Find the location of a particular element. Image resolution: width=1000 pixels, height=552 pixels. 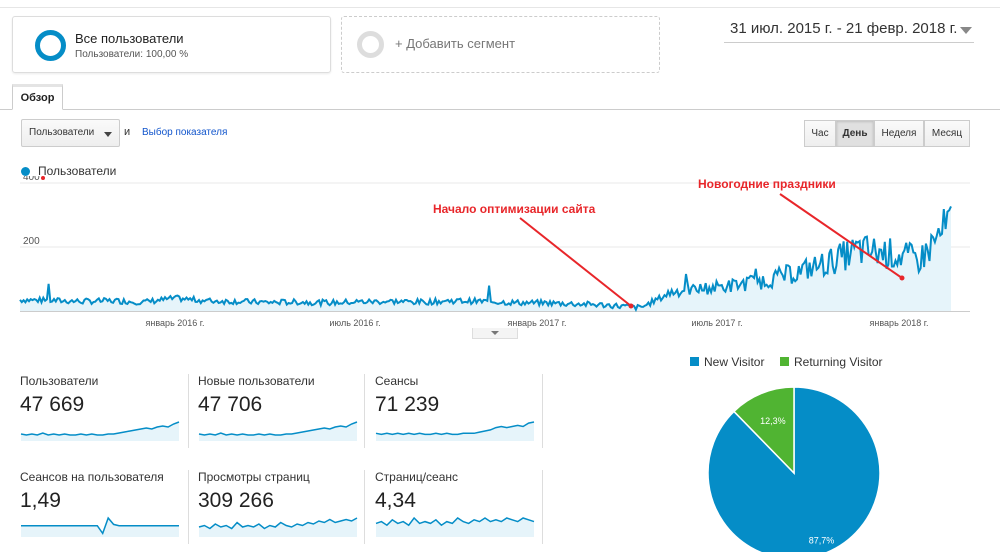

metric-card: Страниц/сеанс 4,34 is located at coordinates (460, 508).